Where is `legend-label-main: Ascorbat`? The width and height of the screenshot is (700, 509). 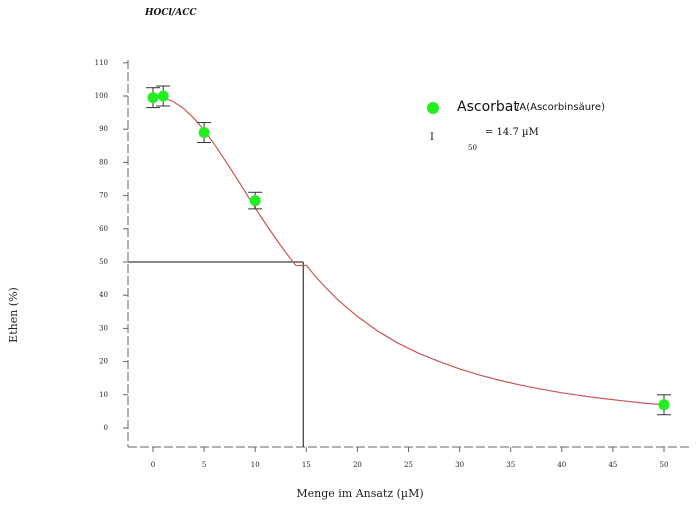
legend-label-main: Ascorbat is located at coordinates (488, 107).